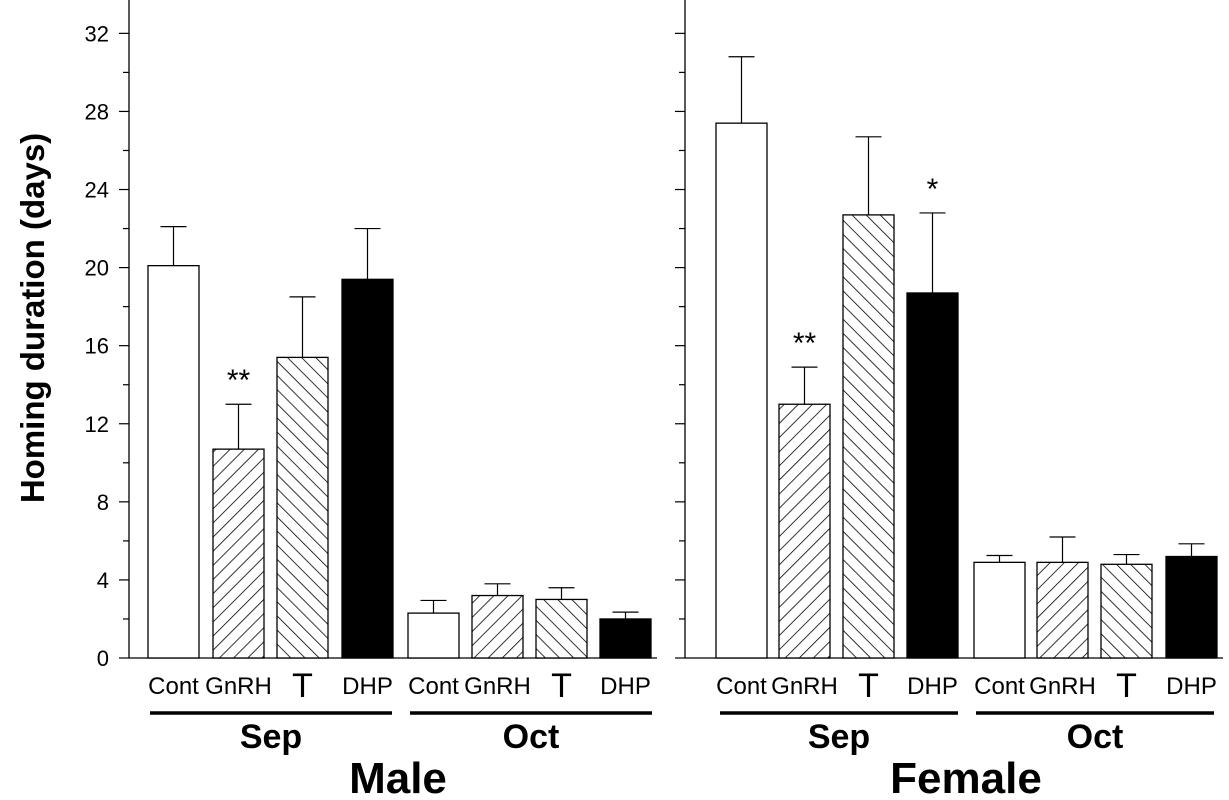  Describe the element at coordinates (173, 461) in the screenshot. I see `male-sep-cont-bar` at that location.